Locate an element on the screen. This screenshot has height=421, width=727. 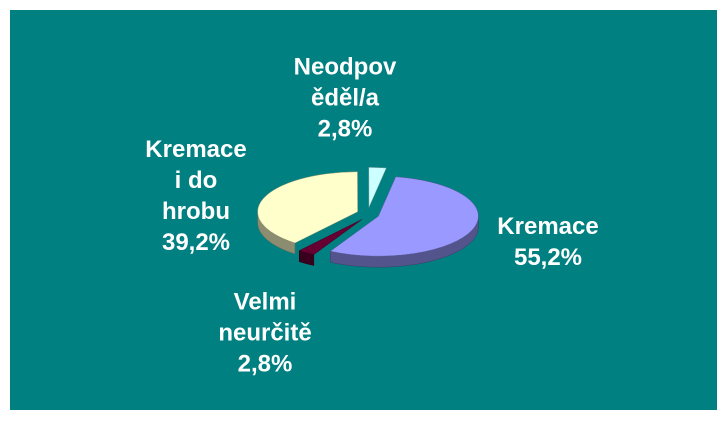
category-label: Kremace i do hrobu is located at coordinates (196, 180).